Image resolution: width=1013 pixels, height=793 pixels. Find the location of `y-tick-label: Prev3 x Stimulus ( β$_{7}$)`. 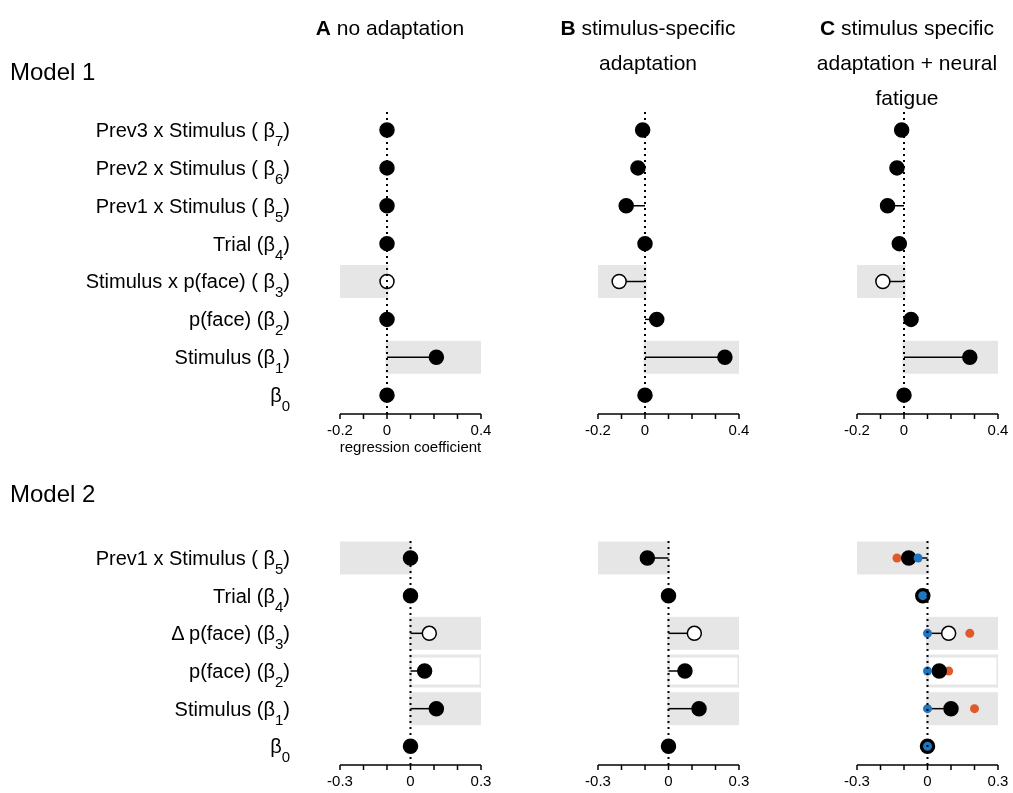

y-tick-label: Prev3 x Stimulus ( β$_{7}$) is located at coordinates (192, 133).